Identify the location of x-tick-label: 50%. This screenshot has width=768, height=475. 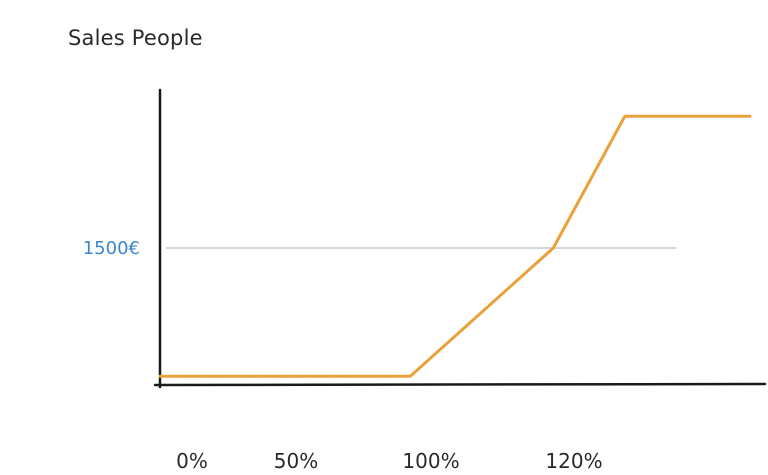
(296, 461).